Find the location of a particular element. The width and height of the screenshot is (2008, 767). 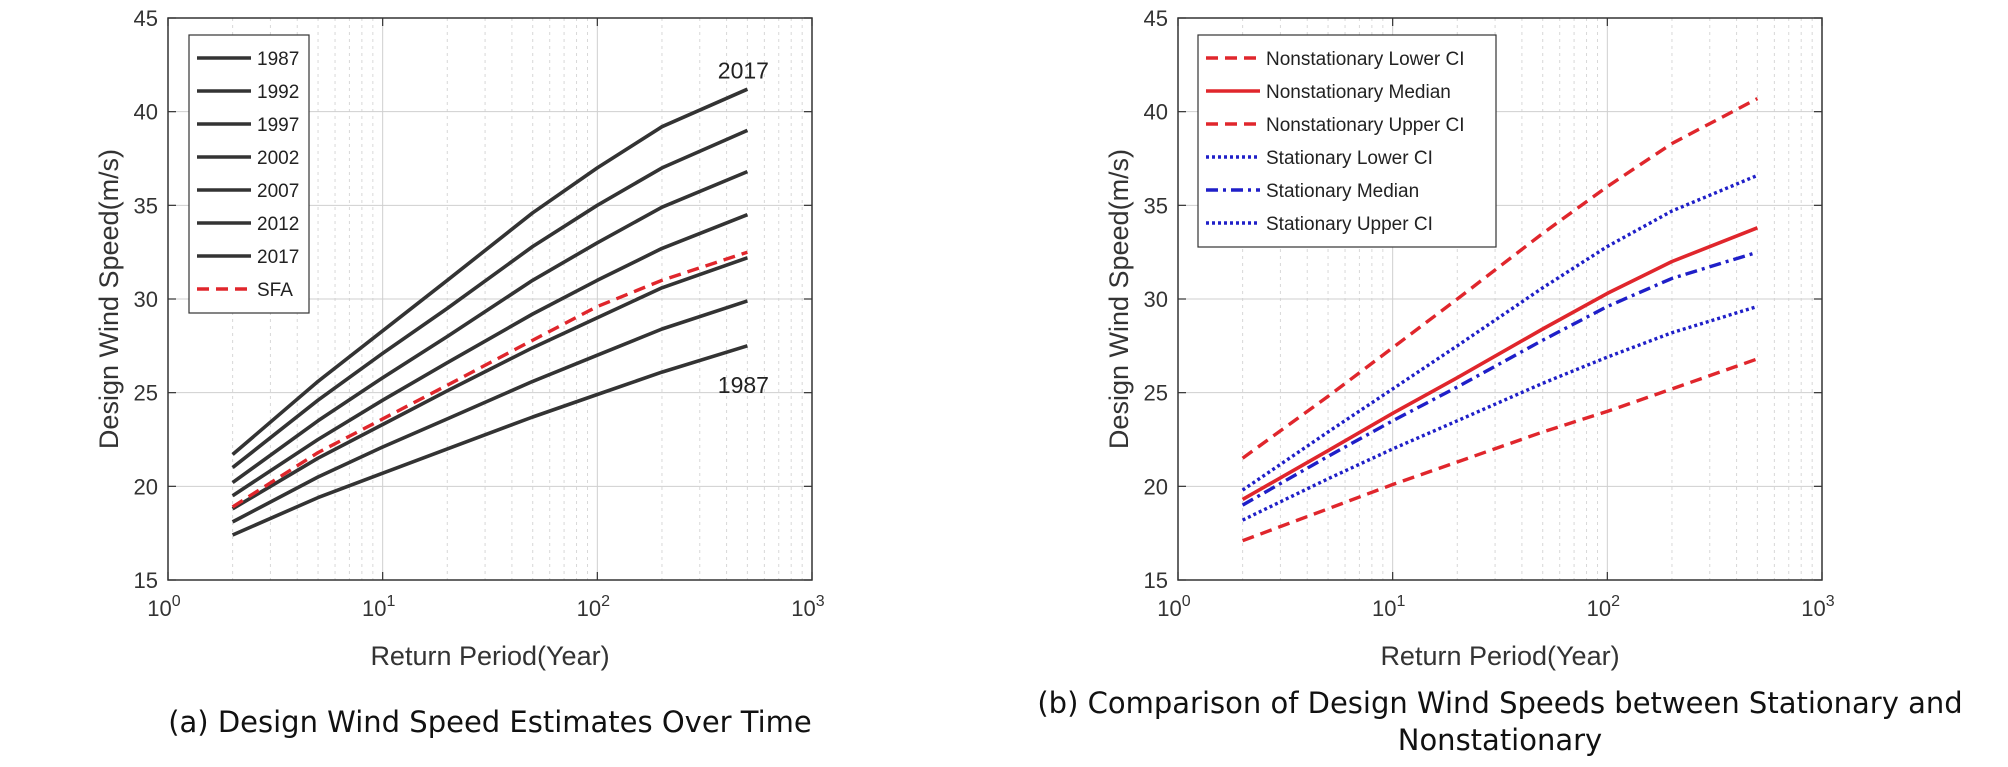

annotation-2017: 2017 is located at coordinates (743, 70).